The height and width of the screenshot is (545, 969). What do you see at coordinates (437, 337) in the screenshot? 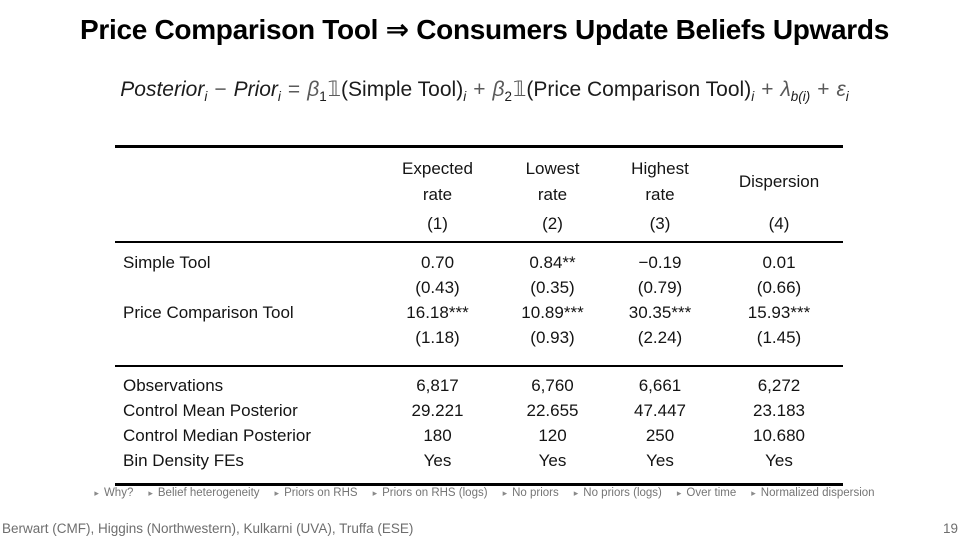
I see `se-cell: (1.18)` at bounding box center [437, 337].